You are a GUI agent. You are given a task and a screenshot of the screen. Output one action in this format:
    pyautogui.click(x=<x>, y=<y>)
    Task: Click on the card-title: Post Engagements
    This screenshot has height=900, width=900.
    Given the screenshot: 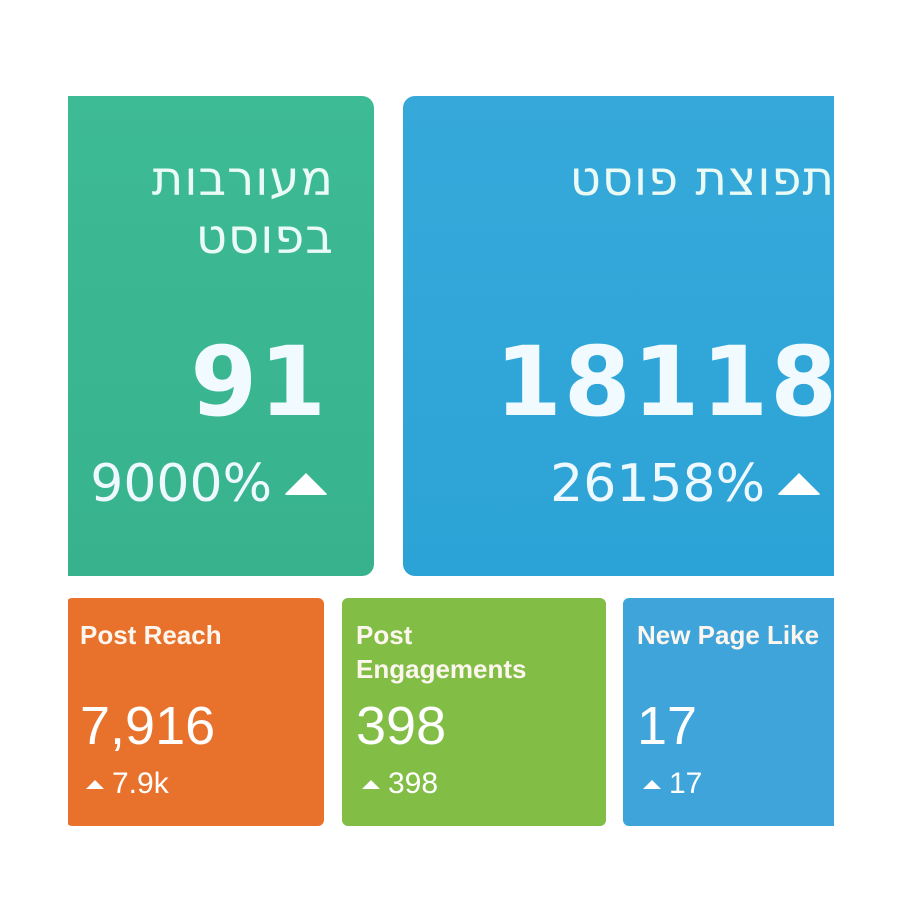 What is the action you would take?
    pyautogui.click(x=441, y=652)
    